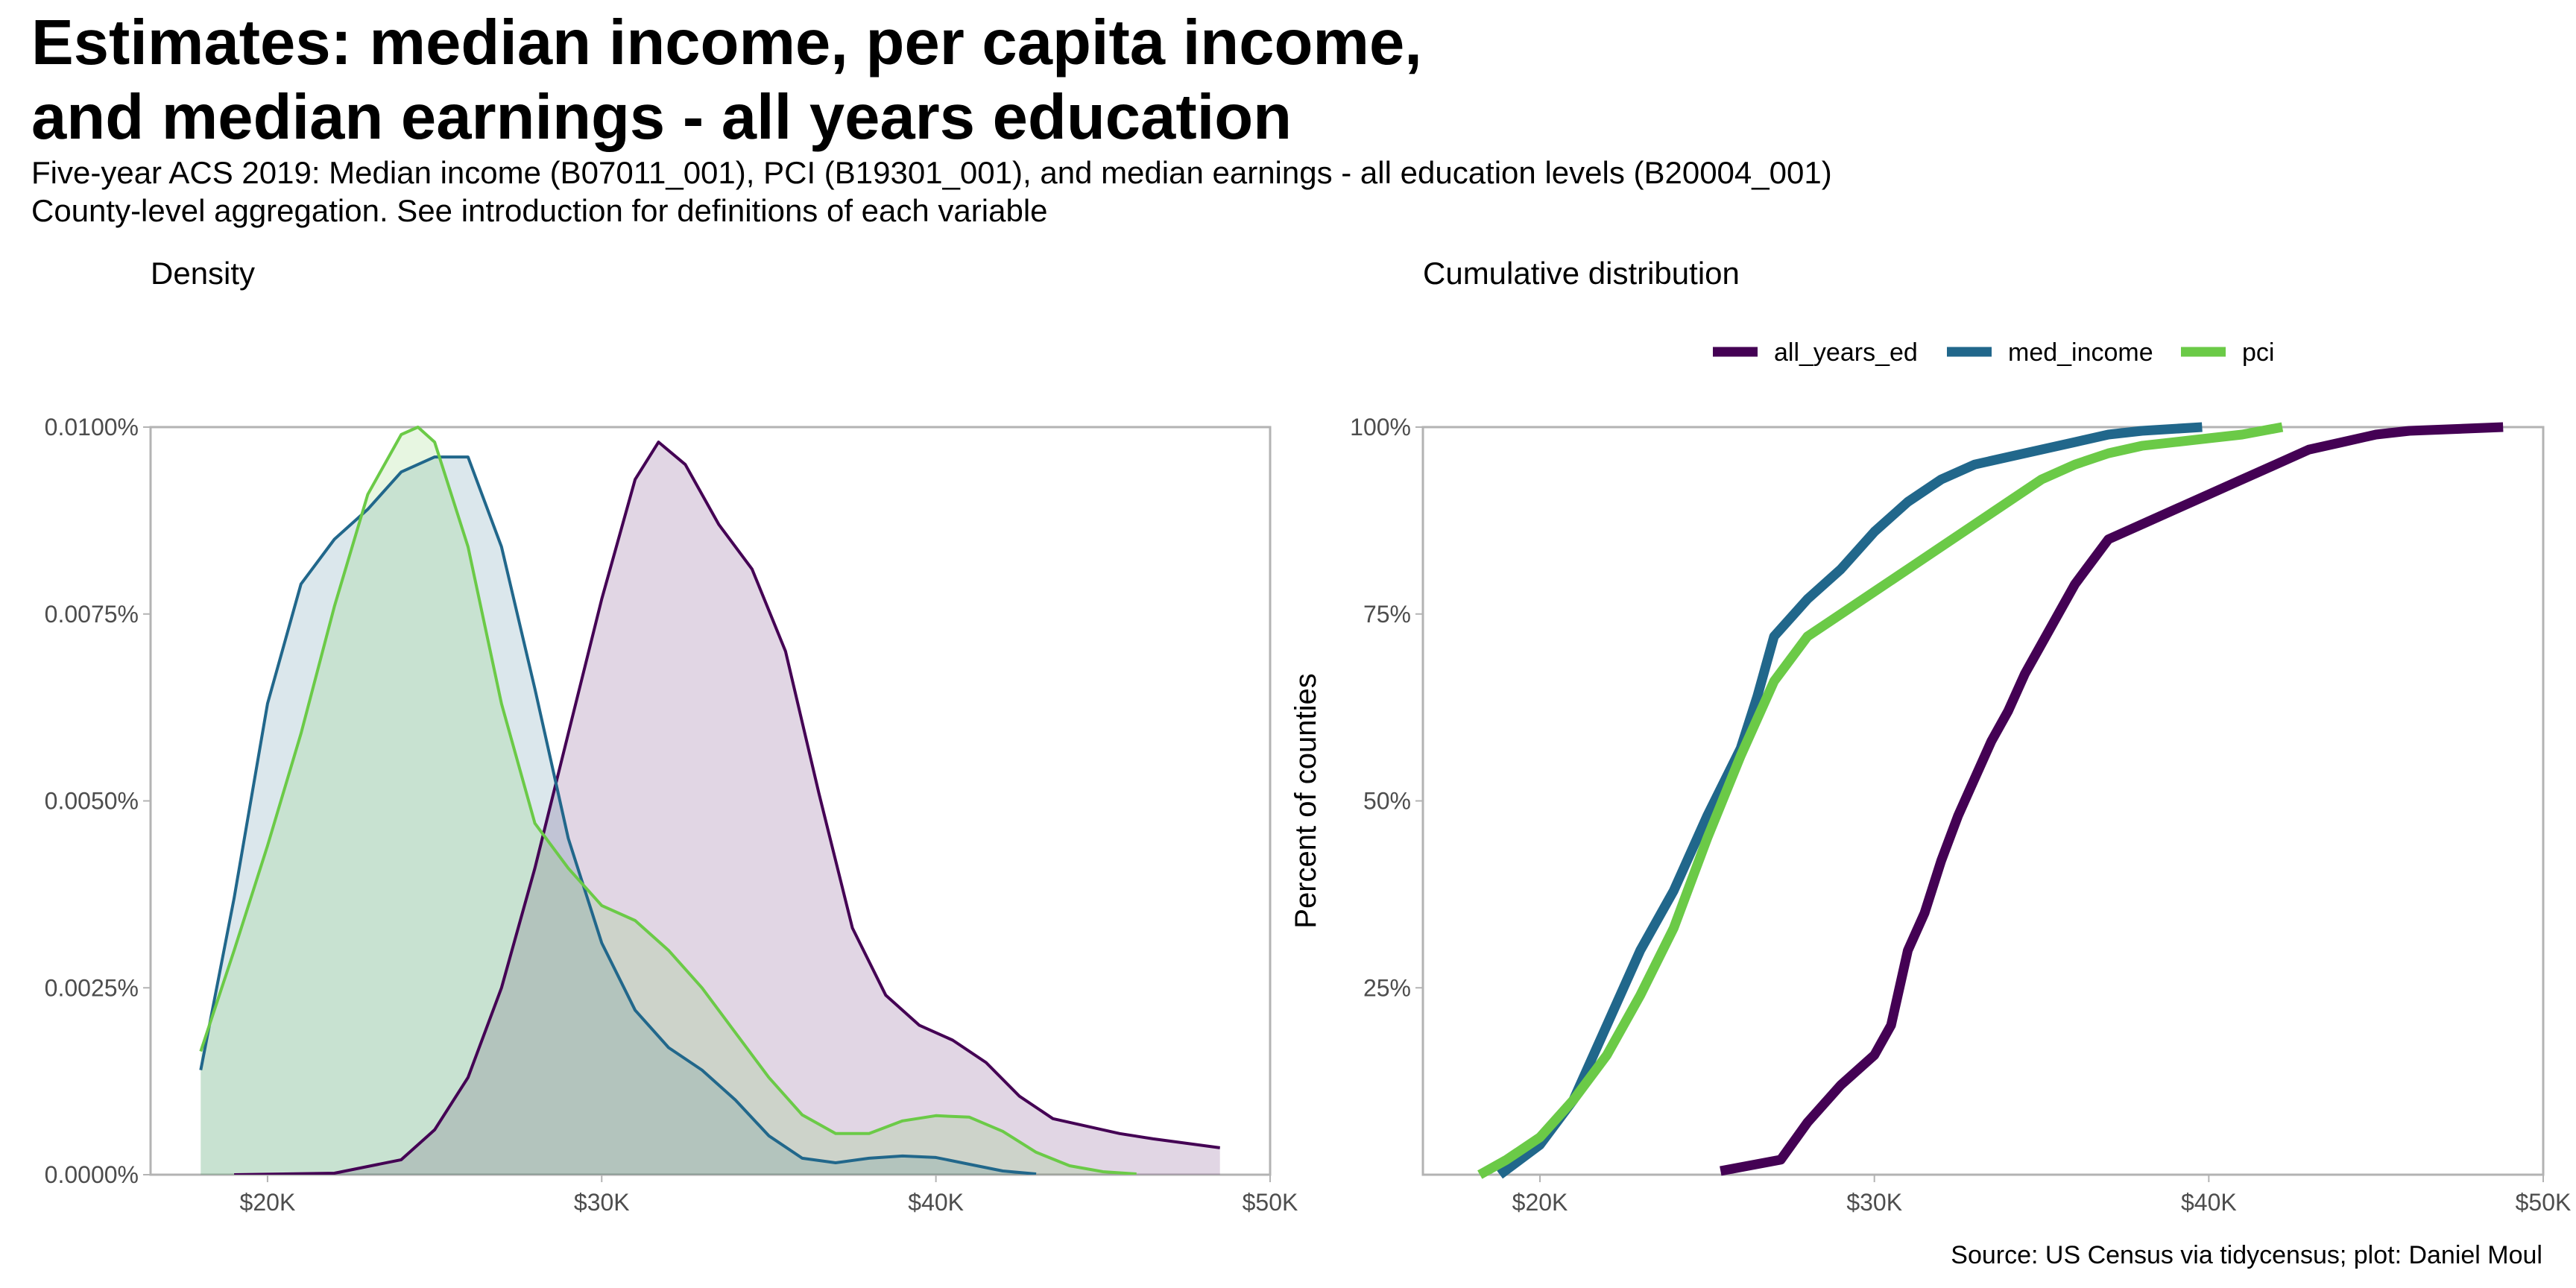 The image size is (2576, 1288). What do you see at coordinates (1270, 1202) in the screenshot?
I see `density-x-tick-label: $50K` at bounding box center [1270, 1202].